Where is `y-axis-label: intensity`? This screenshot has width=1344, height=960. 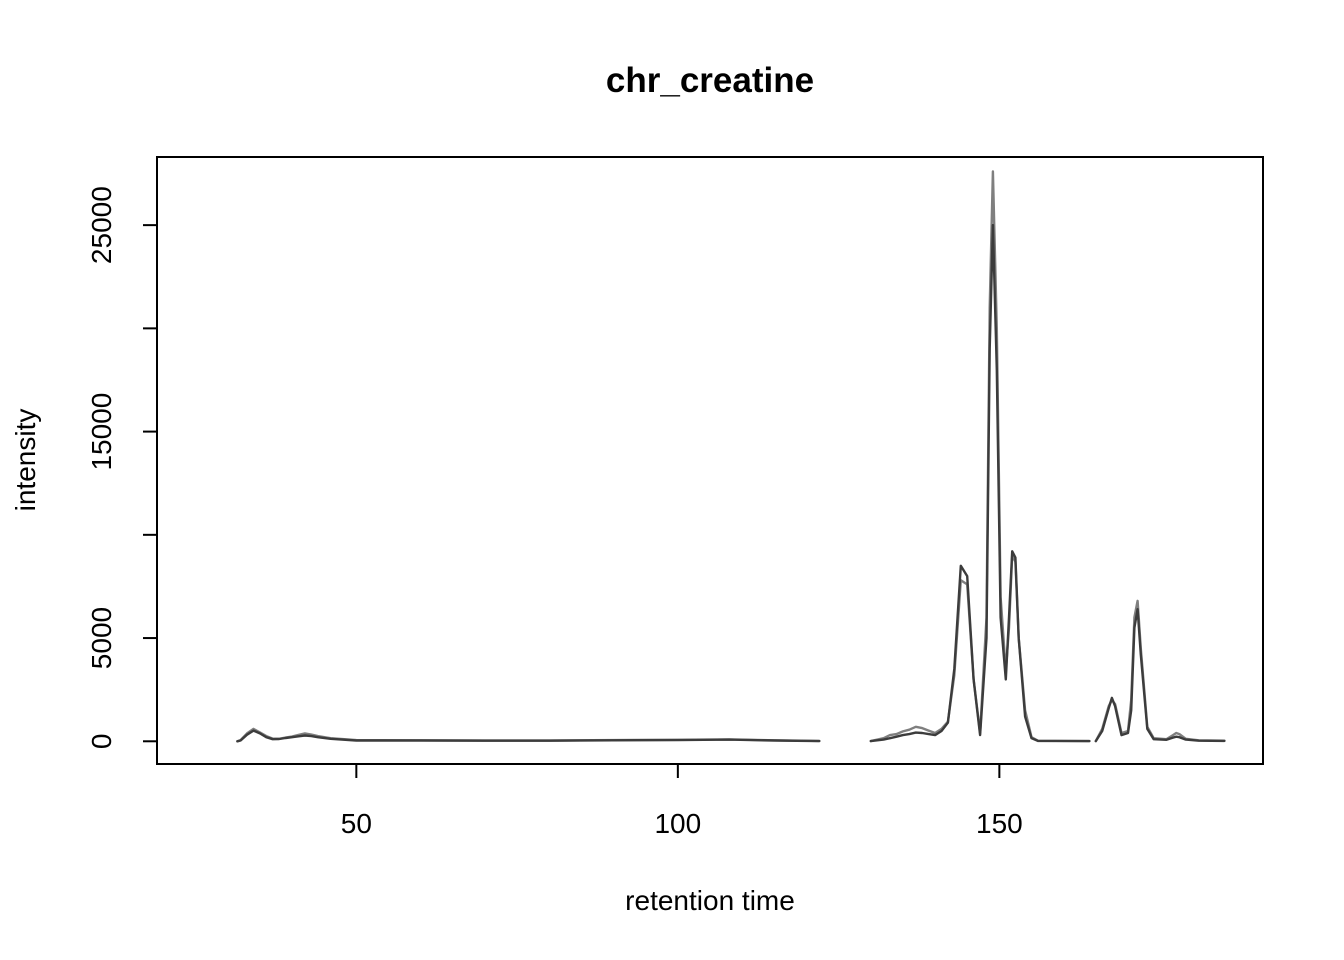 y-axis-label: intensity is located at coordinates (25, 460).